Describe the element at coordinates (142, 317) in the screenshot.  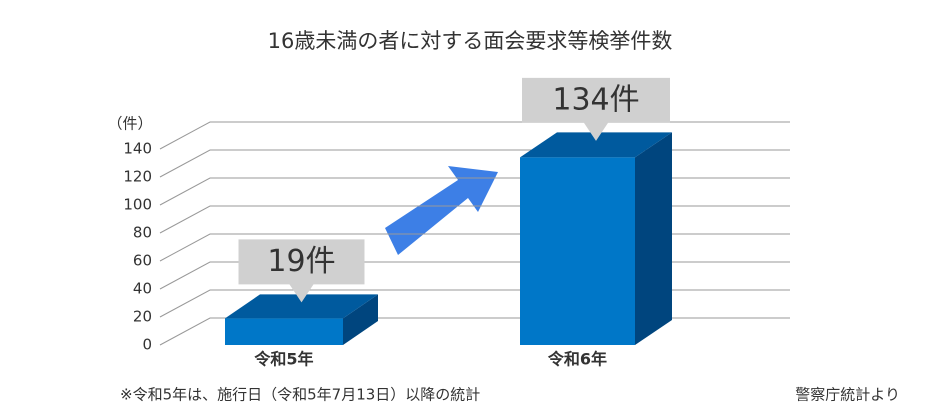
I see `y-tick-label: 20` at that location.